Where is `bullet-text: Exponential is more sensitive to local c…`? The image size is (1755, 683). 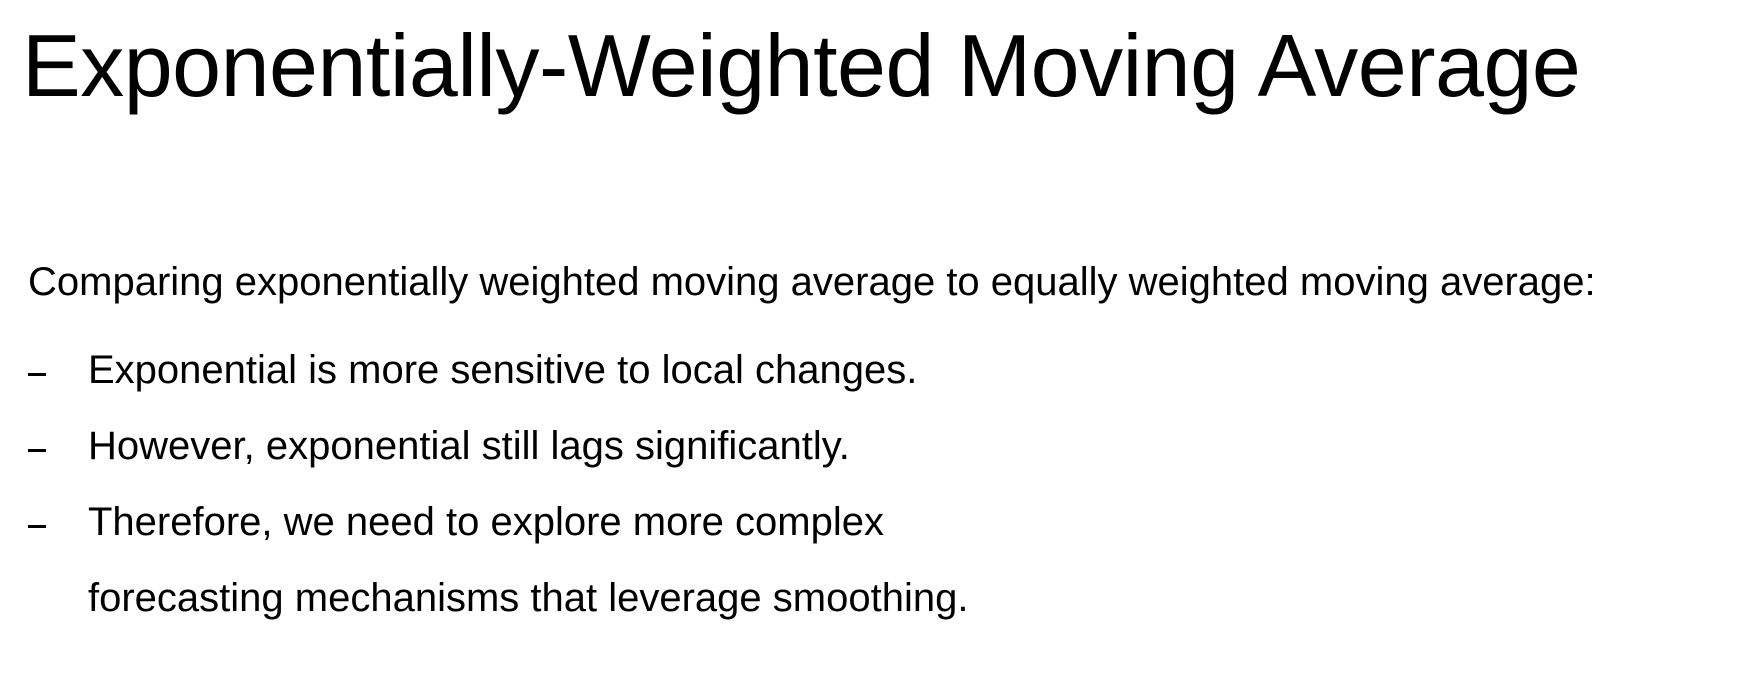 bullet-text: Exponential is more sensitive to local c… is located at coordinates (503, 370).